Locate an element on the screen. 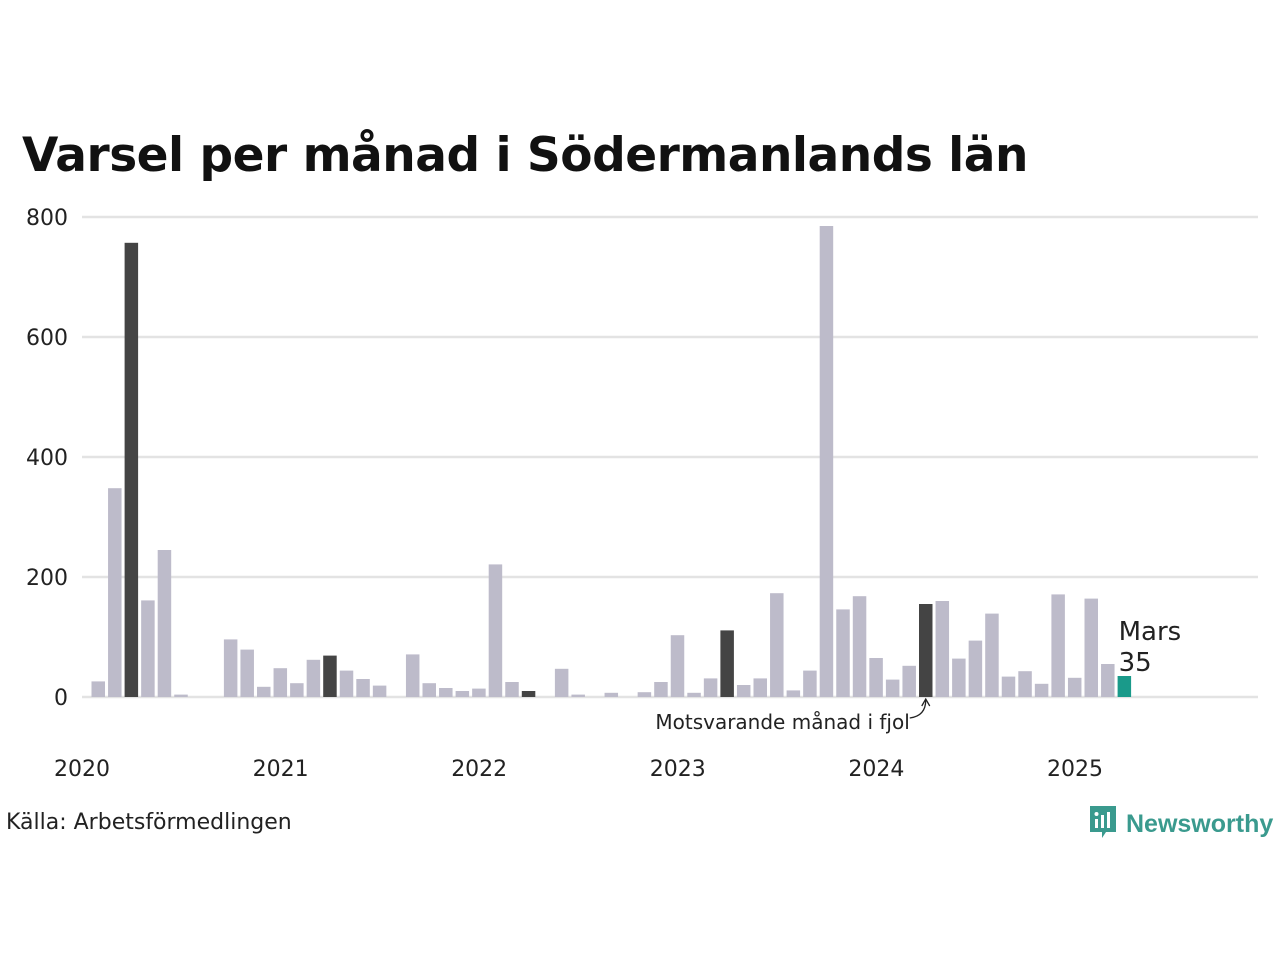  x-tick-label: 2022 is located at coordinates (479, 769).